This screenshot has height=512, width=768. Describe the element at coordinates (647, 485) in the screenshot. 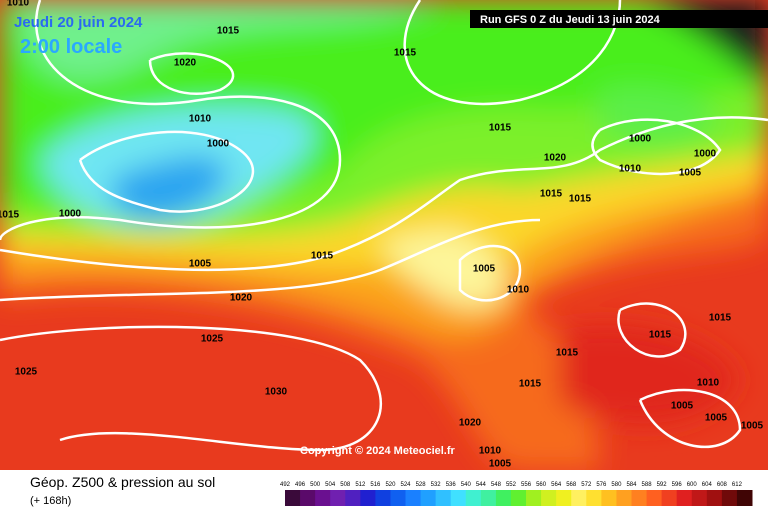

I see `colorbar-label: 588` at that location.